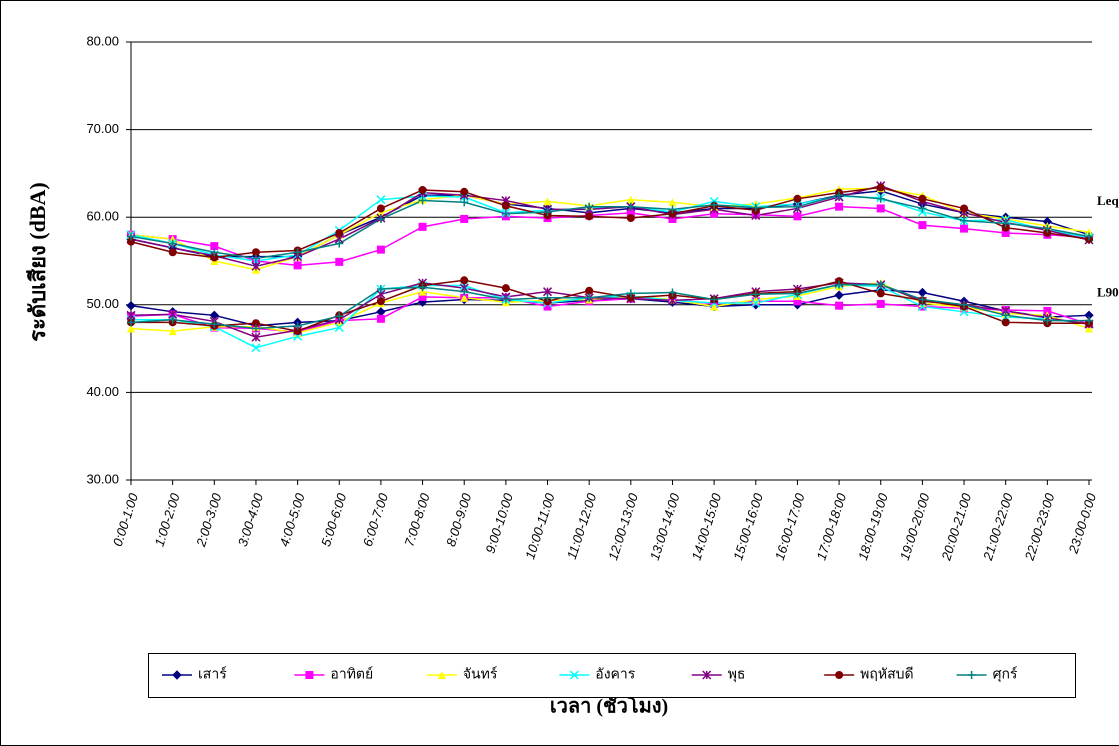 The width and height of the screenshot is (1119, 746). I want to click on legend-label: พุธ, so click(737, 674).